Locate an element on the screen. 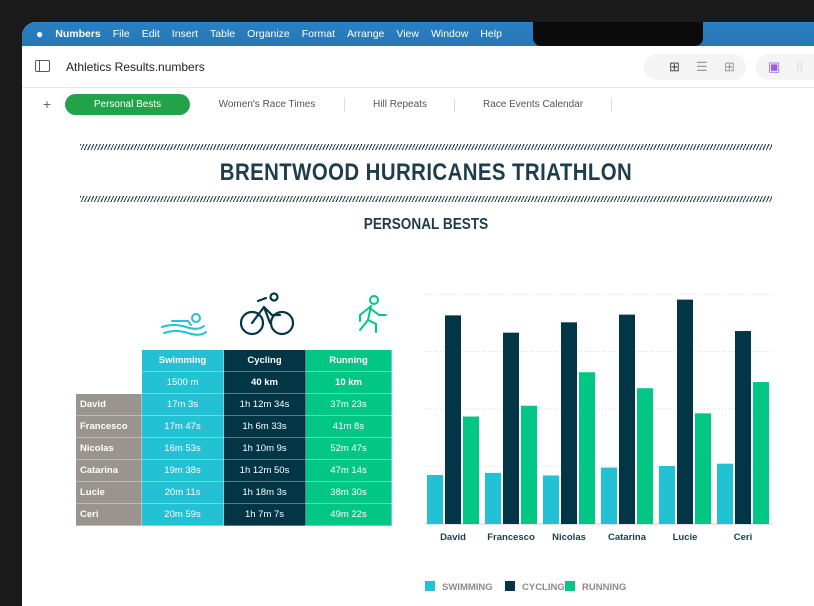 The width and height of the screenshot is (814, 606). cycling-icon is located at coordinates (267, 314).